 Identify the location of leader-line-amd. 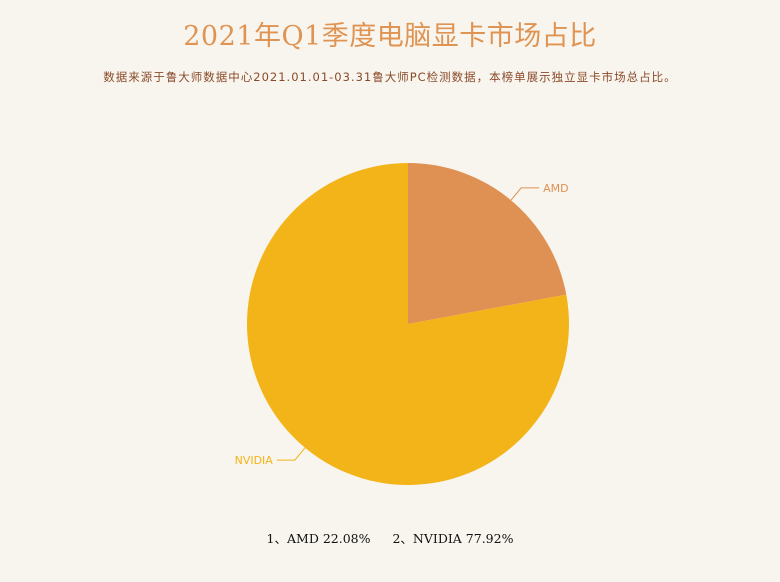
(525, 194).